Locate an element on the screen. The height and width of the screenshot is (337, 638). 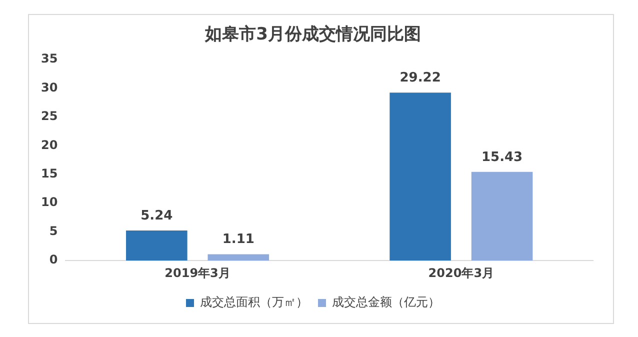
legend-label: 成交总面积（万㎡） is located at coordinates (254, 302).